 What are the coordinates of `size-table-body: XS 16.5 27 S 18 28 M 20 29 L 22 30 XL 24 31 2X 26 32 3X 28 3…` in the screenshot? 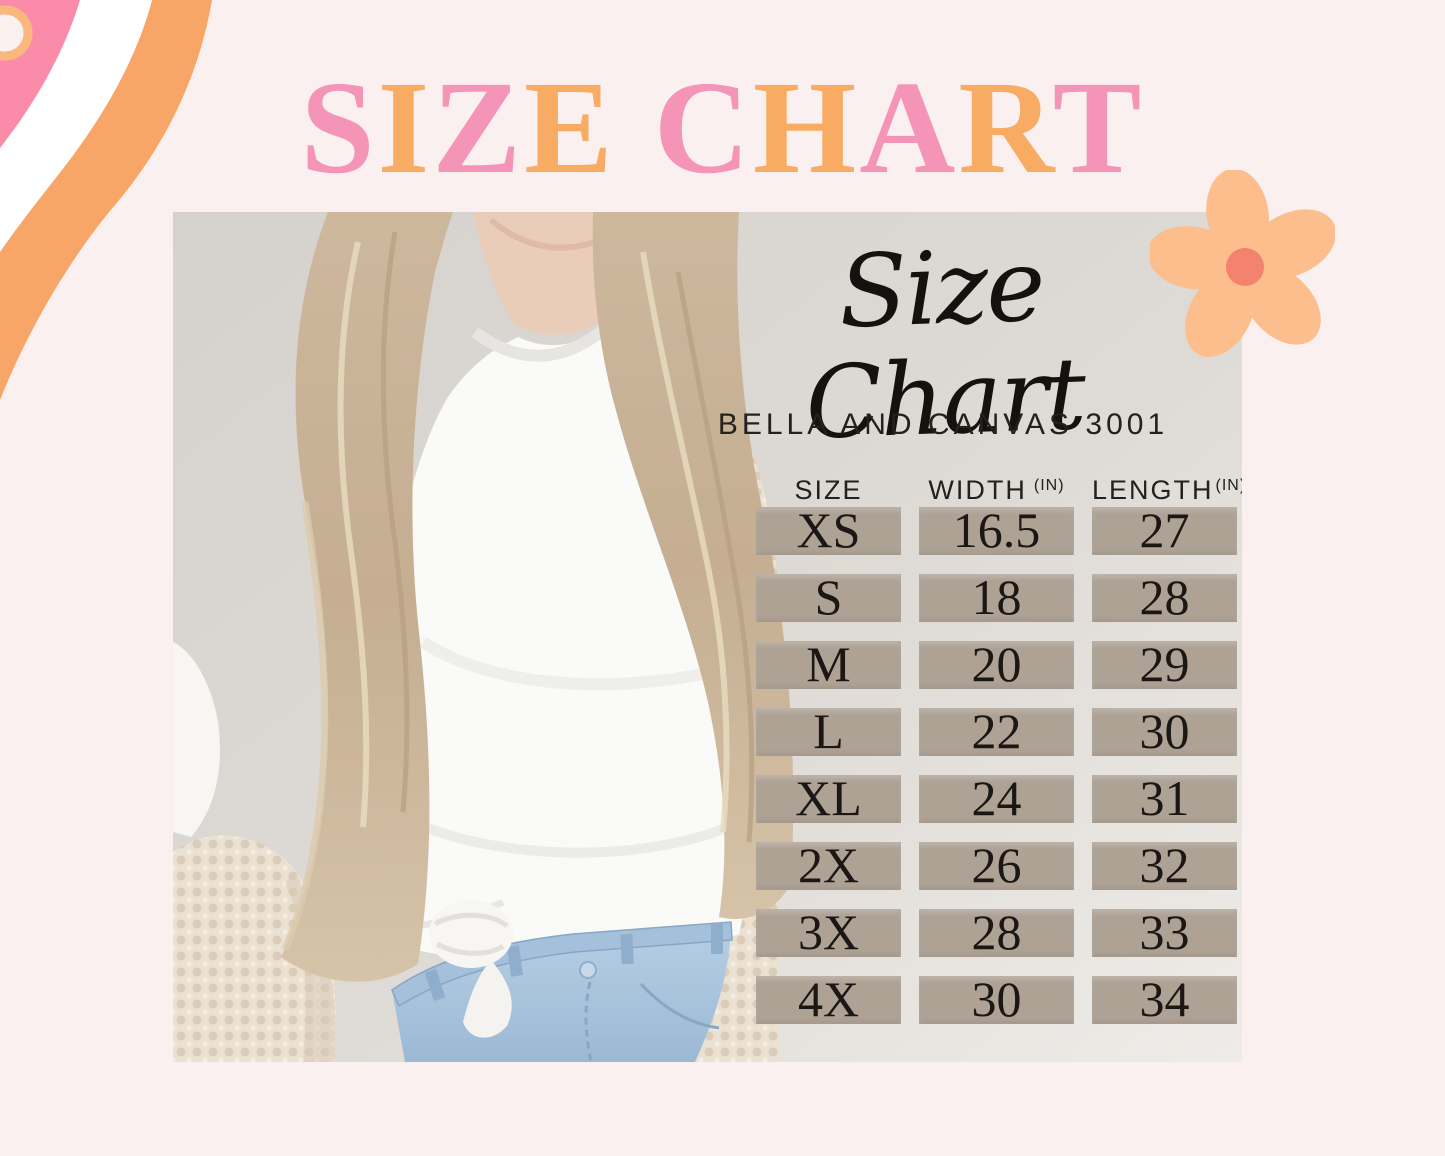 It's located at (996, 764).